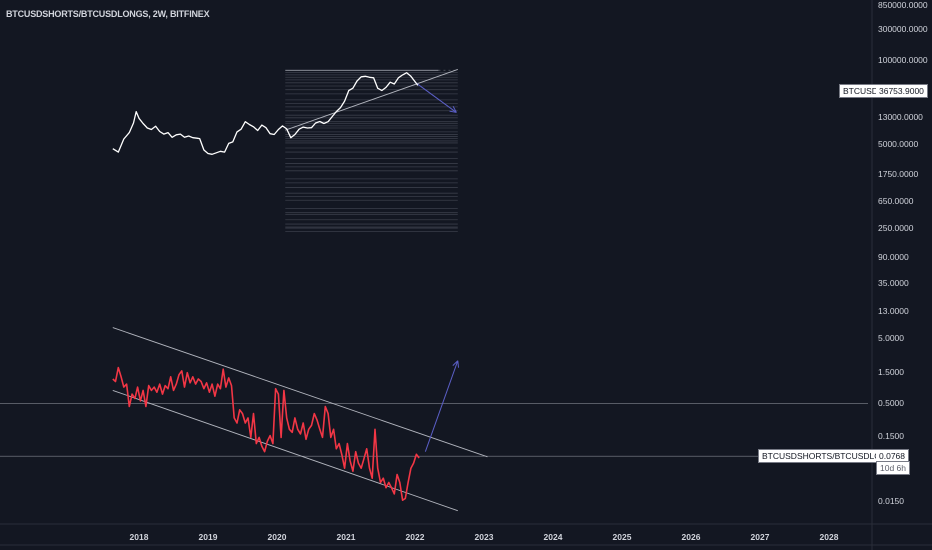  I want to click on price-axis-tick: 250.0000, so click(896, 228).